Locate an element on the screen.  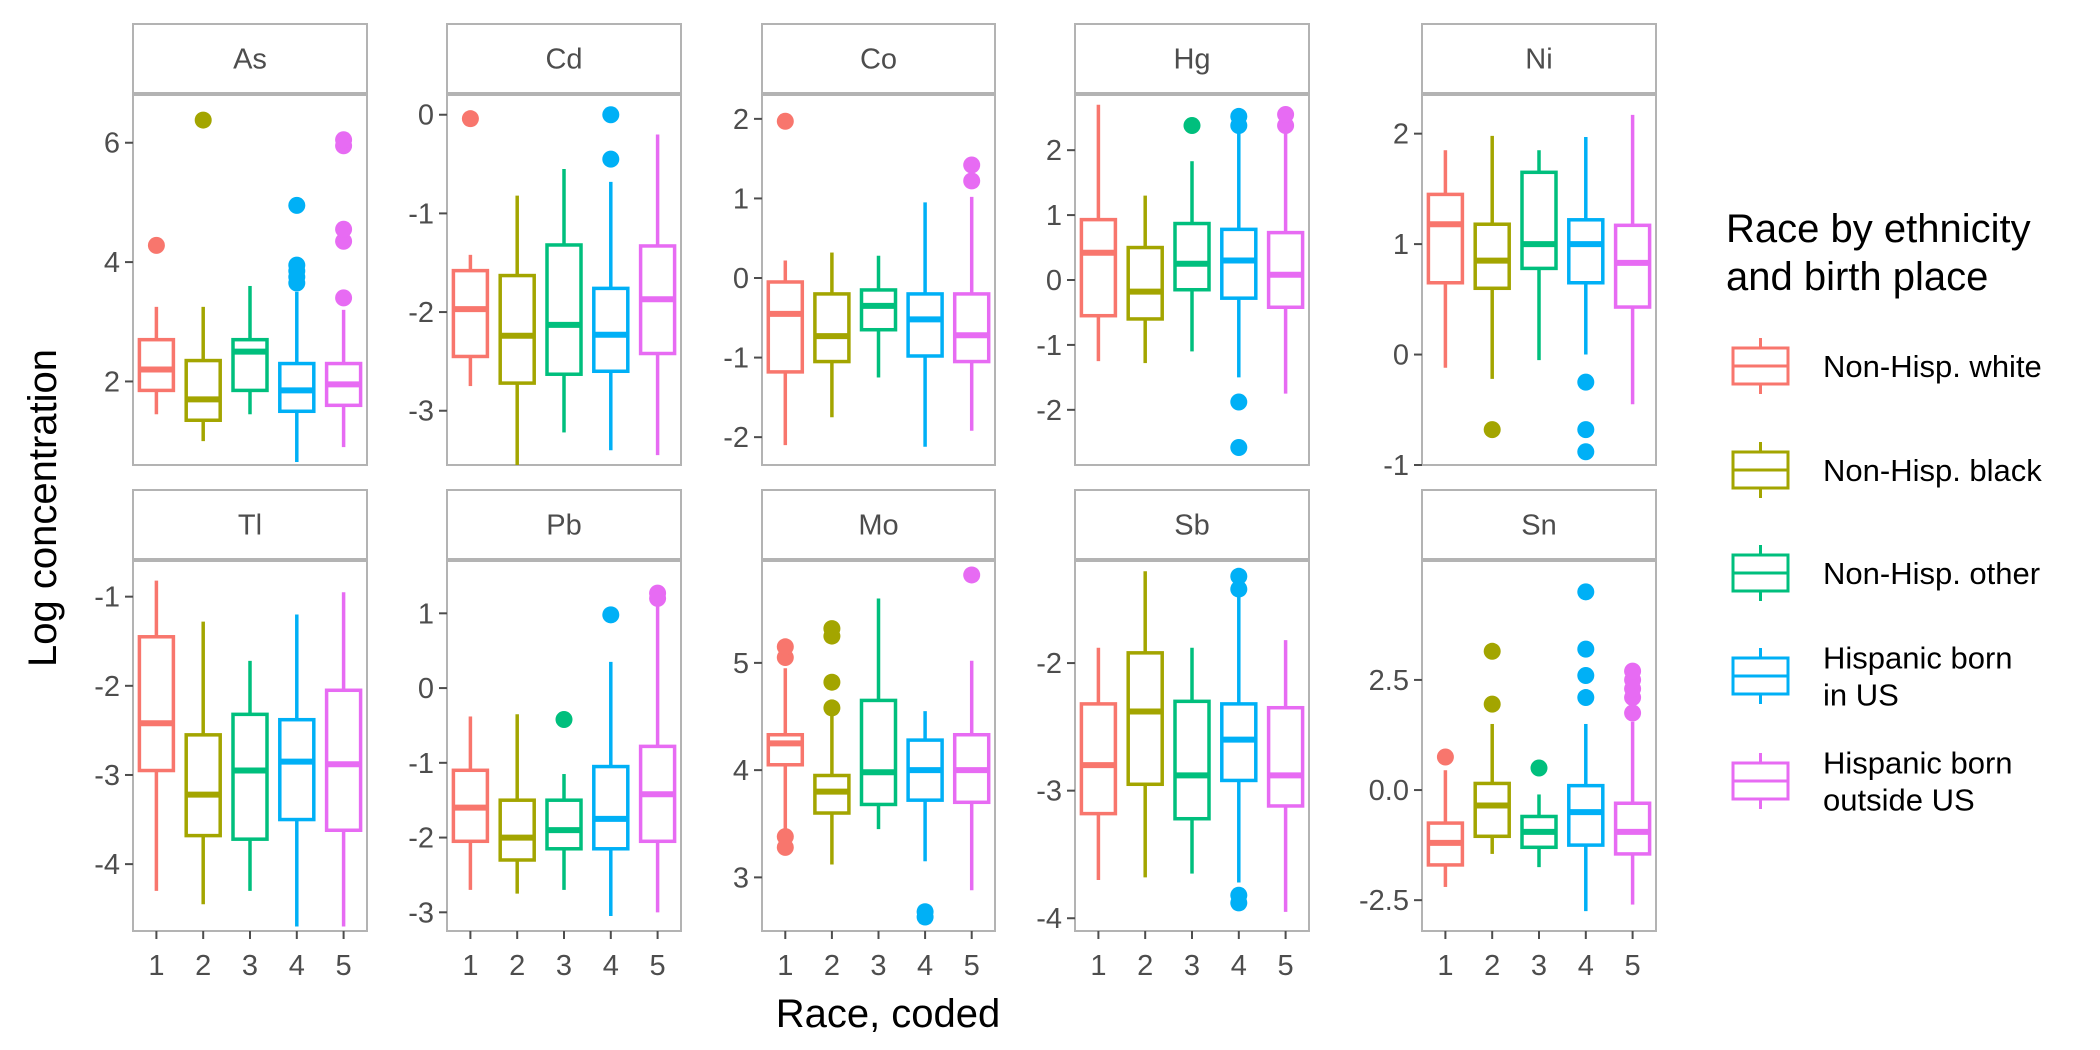
legend-entry-3: Non-Hisp. other is located at coordinates (1885, 573).